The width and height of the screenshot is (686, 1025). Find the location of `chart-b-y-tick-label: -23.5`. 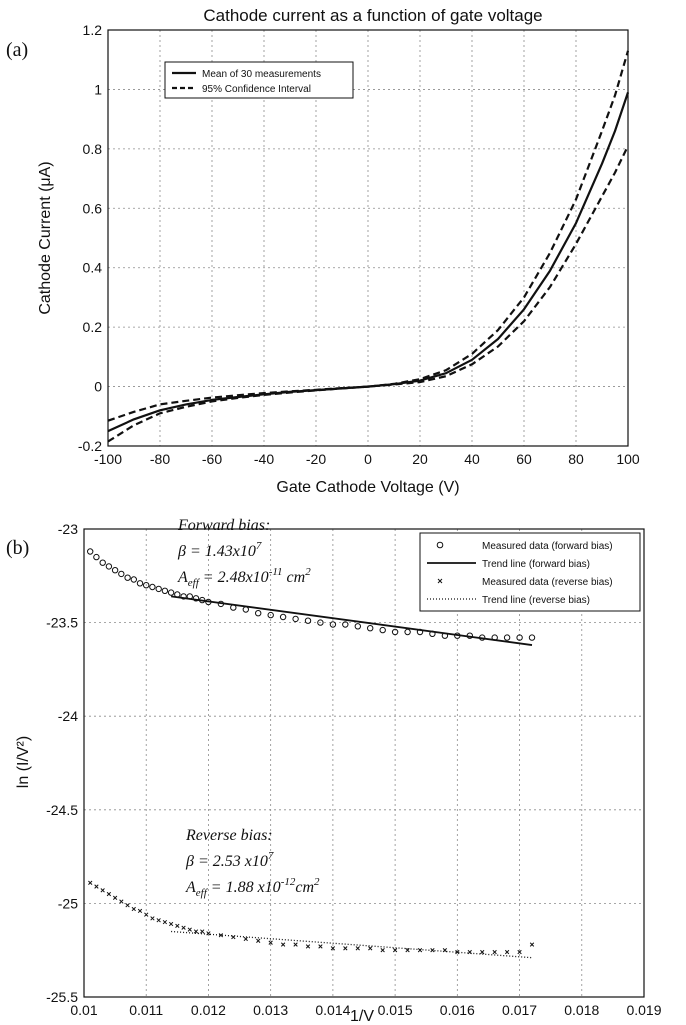

chart-b-y-tick-label: -23.5 is located at coordinates (62, 623).